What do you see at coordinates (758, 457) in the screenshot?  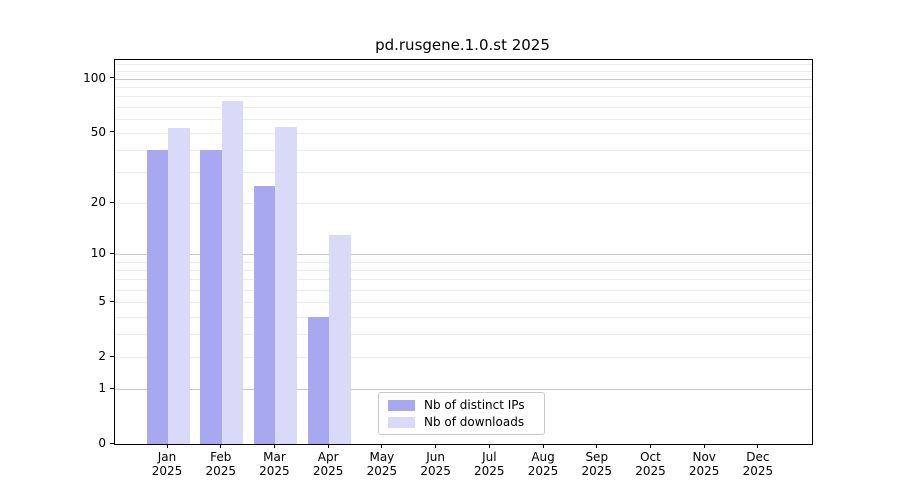 I see `month-label: Dec` at bounding box center [758, 457].